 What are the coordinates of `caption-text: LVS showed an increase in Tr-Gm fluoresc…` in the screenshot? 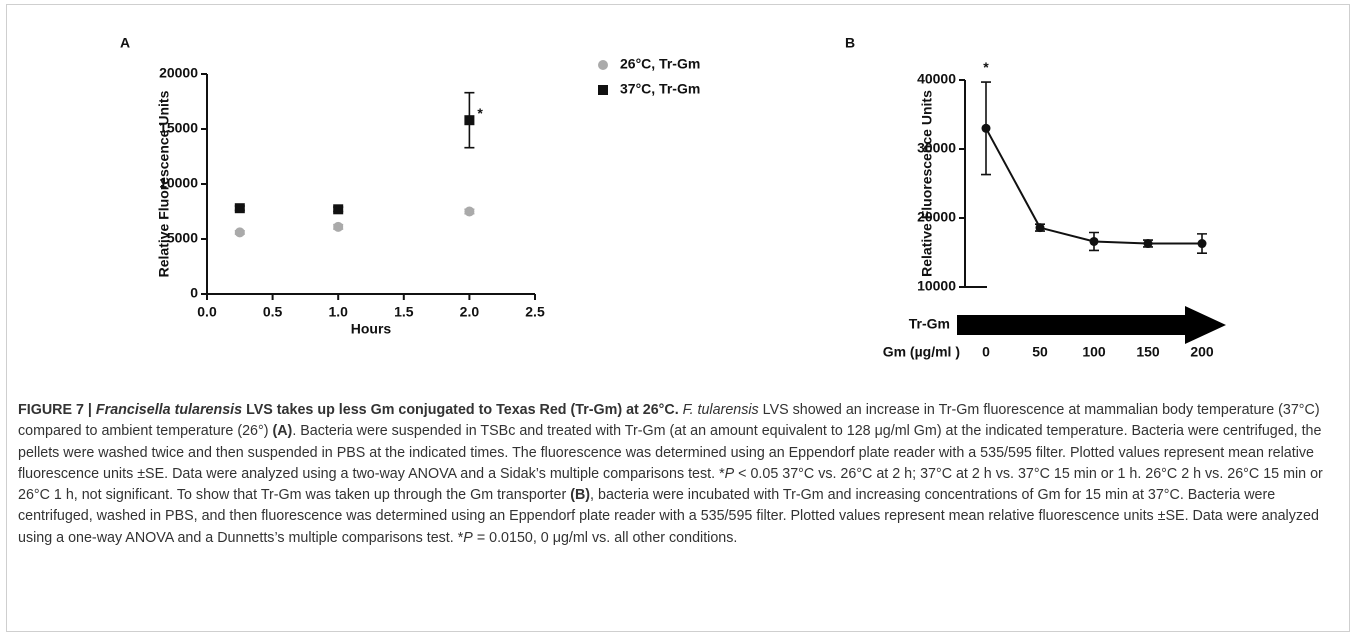 It's located at (669, 421).